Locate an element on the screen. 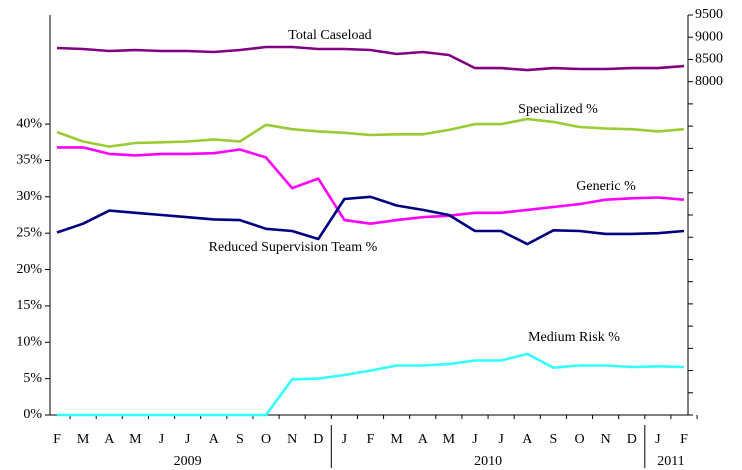 This screenshot has width=742, height=470. y-tick-label: 35% is located at coordinates (29, 160).